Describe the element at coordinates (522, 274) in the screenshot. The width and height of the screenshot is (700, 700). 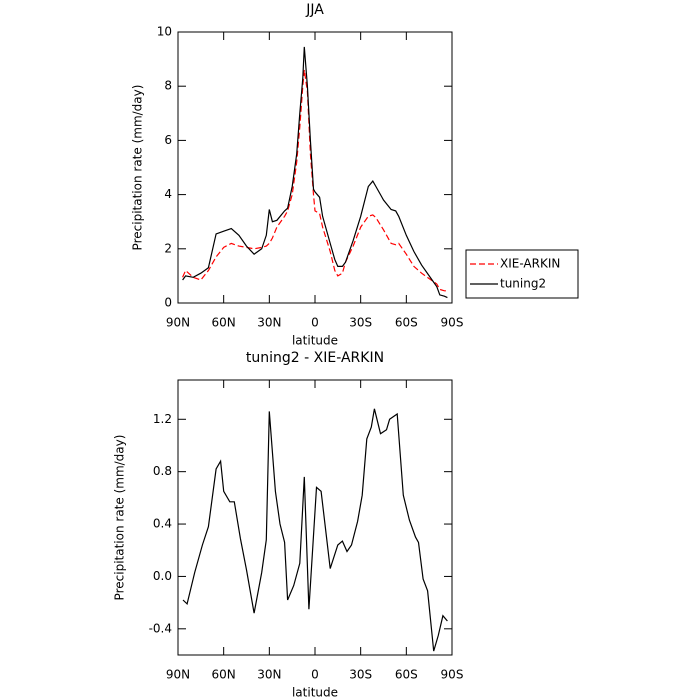
I see `legend-box` at that location.